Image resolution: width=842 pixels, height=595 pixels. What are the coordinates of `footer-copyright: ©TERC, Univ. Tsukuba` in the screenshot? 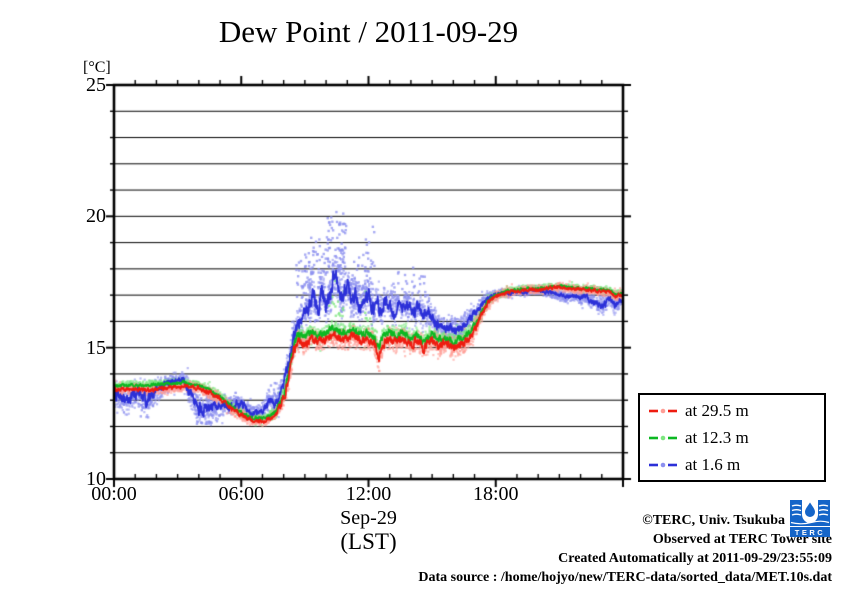 It's located at (713, 520).